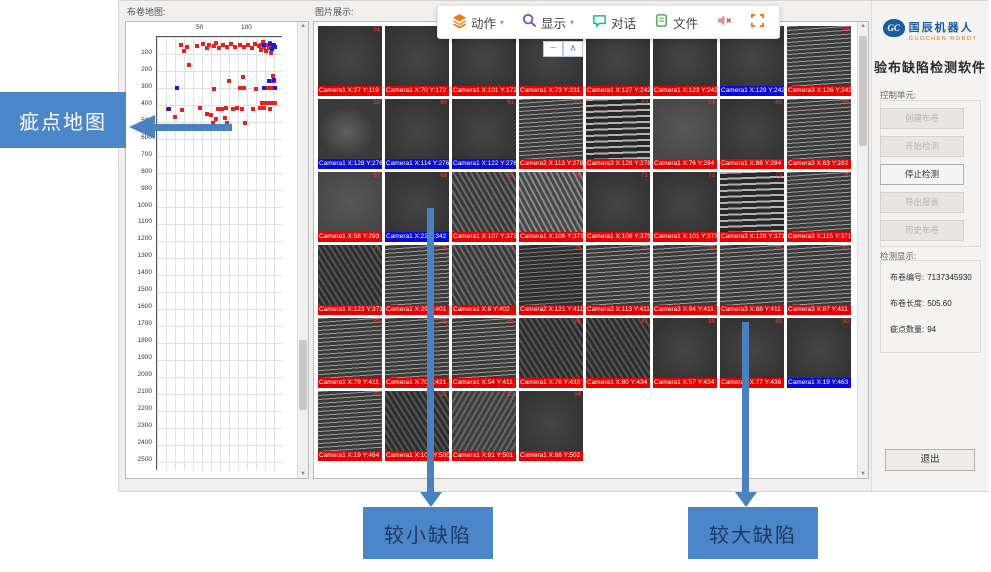  Describe the element at coordinates (146, 171) in the screenshot. I see `y-tick-label: 800` at that location.